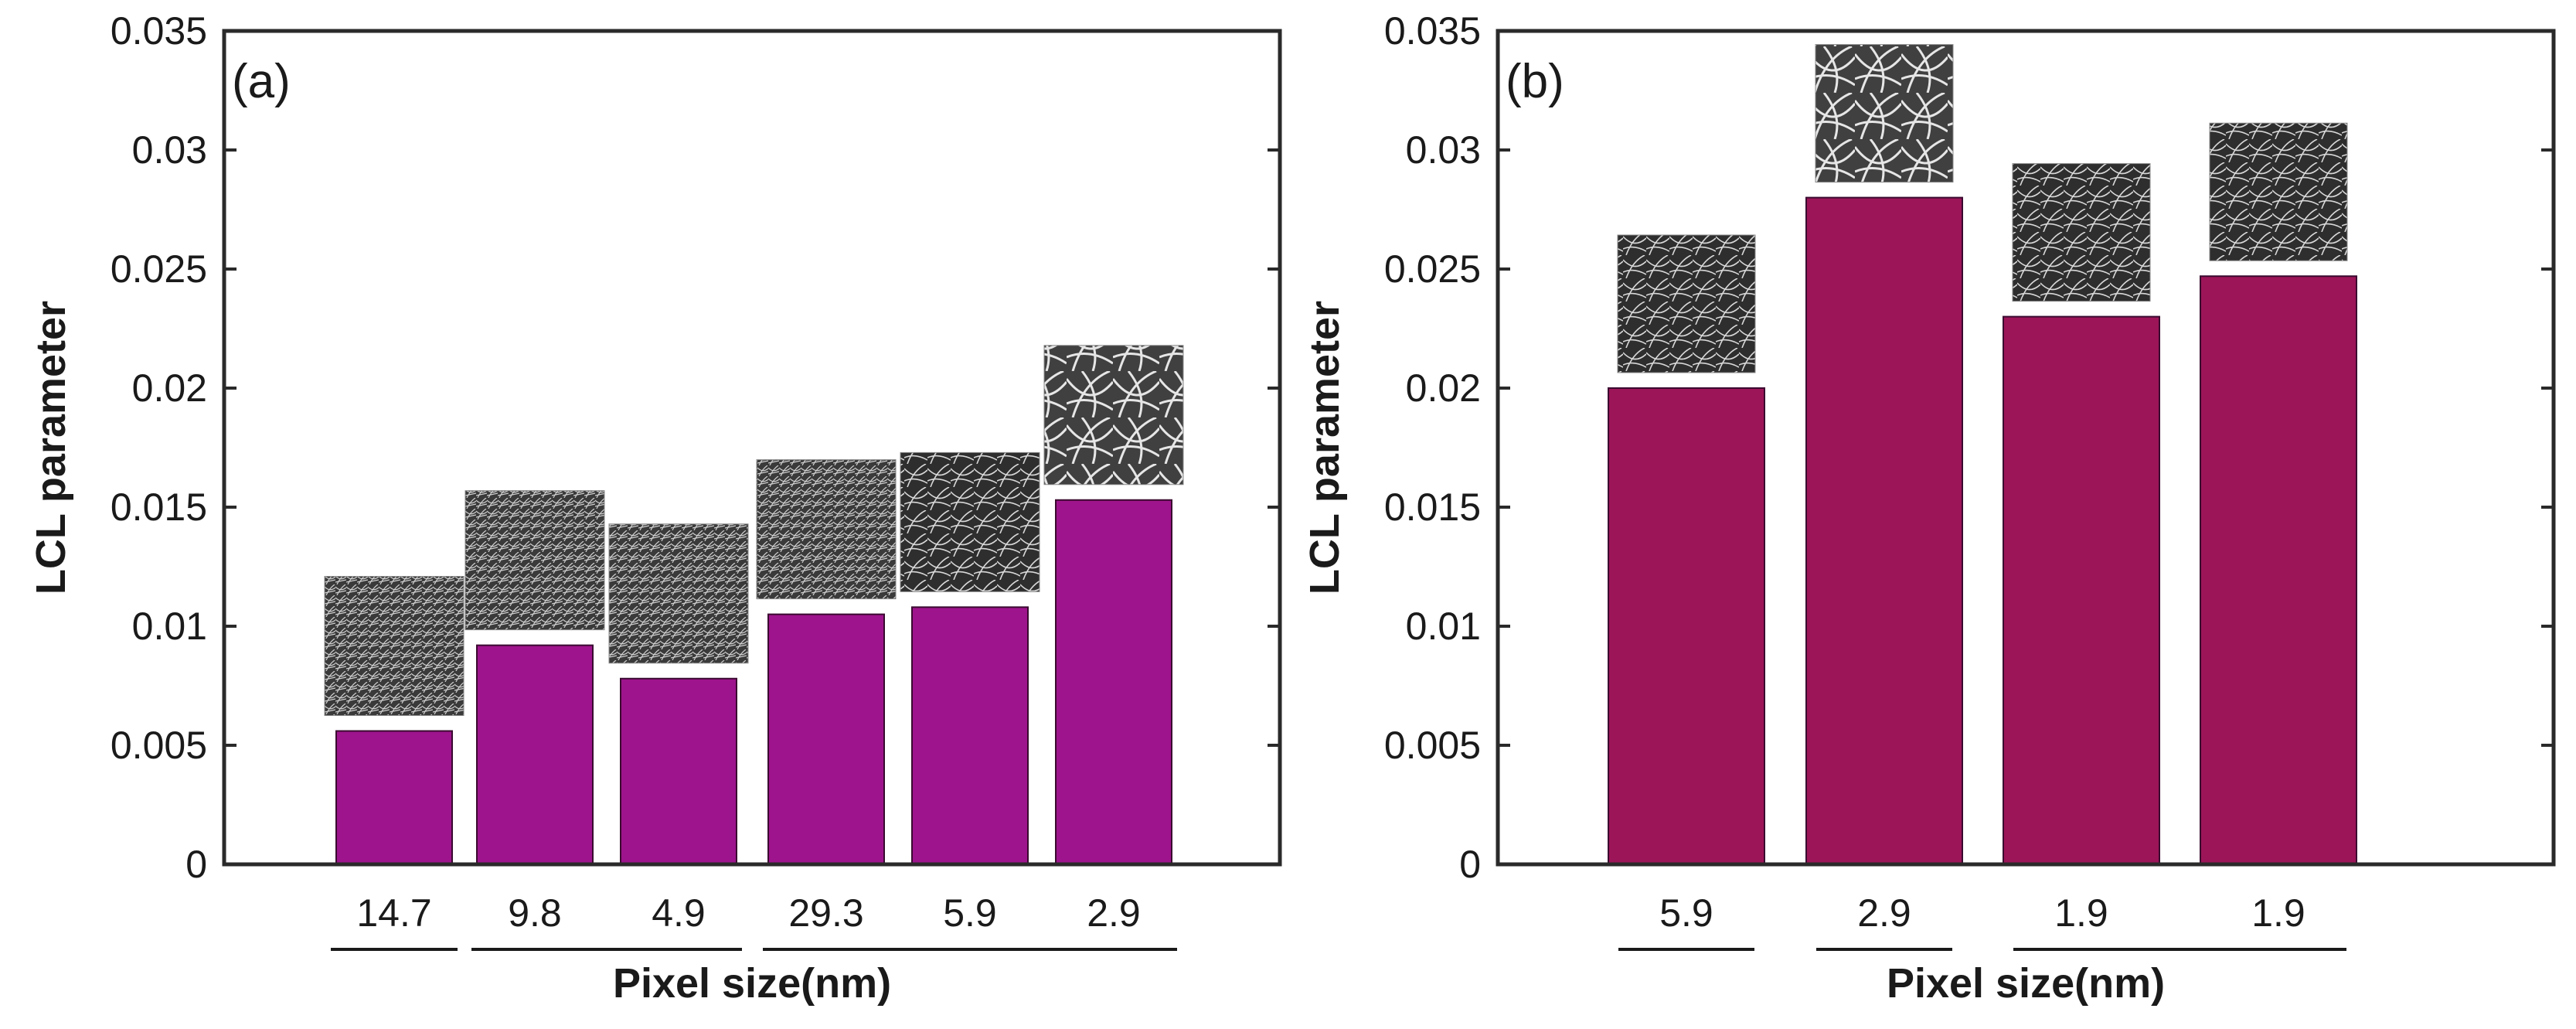  Describe the element at coordinates (752, 983) in the screenshot. I see `panel-a-x-axis-label: Pixel size(nm)` at that location.